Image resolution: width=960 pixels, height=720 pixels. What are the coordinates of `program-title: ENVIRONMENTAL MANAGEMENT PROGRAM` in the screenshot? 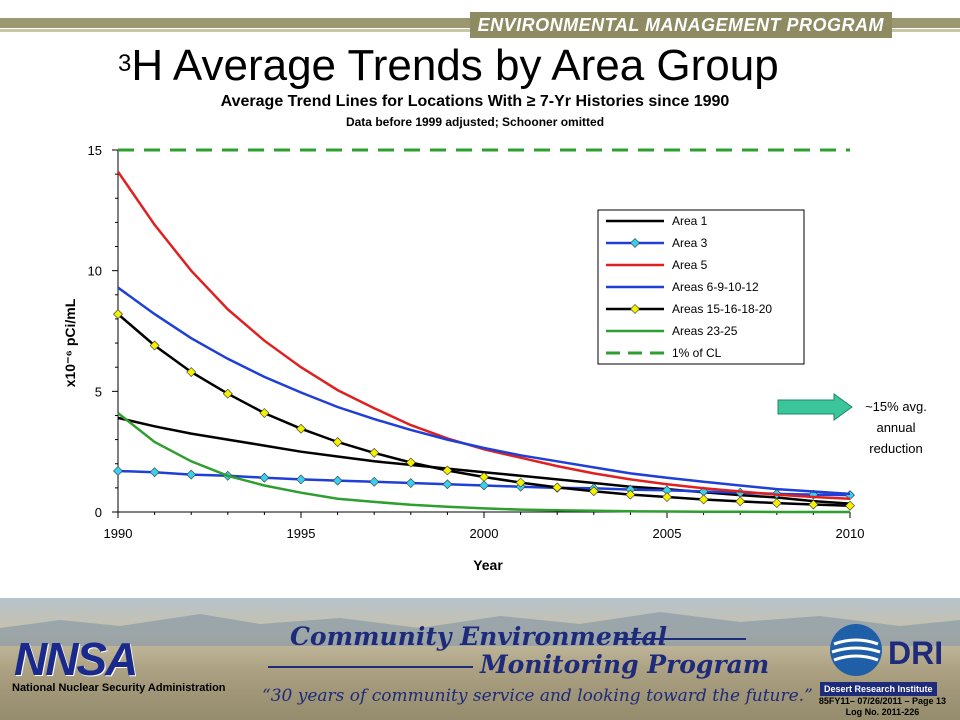 It's located at (680, 25).